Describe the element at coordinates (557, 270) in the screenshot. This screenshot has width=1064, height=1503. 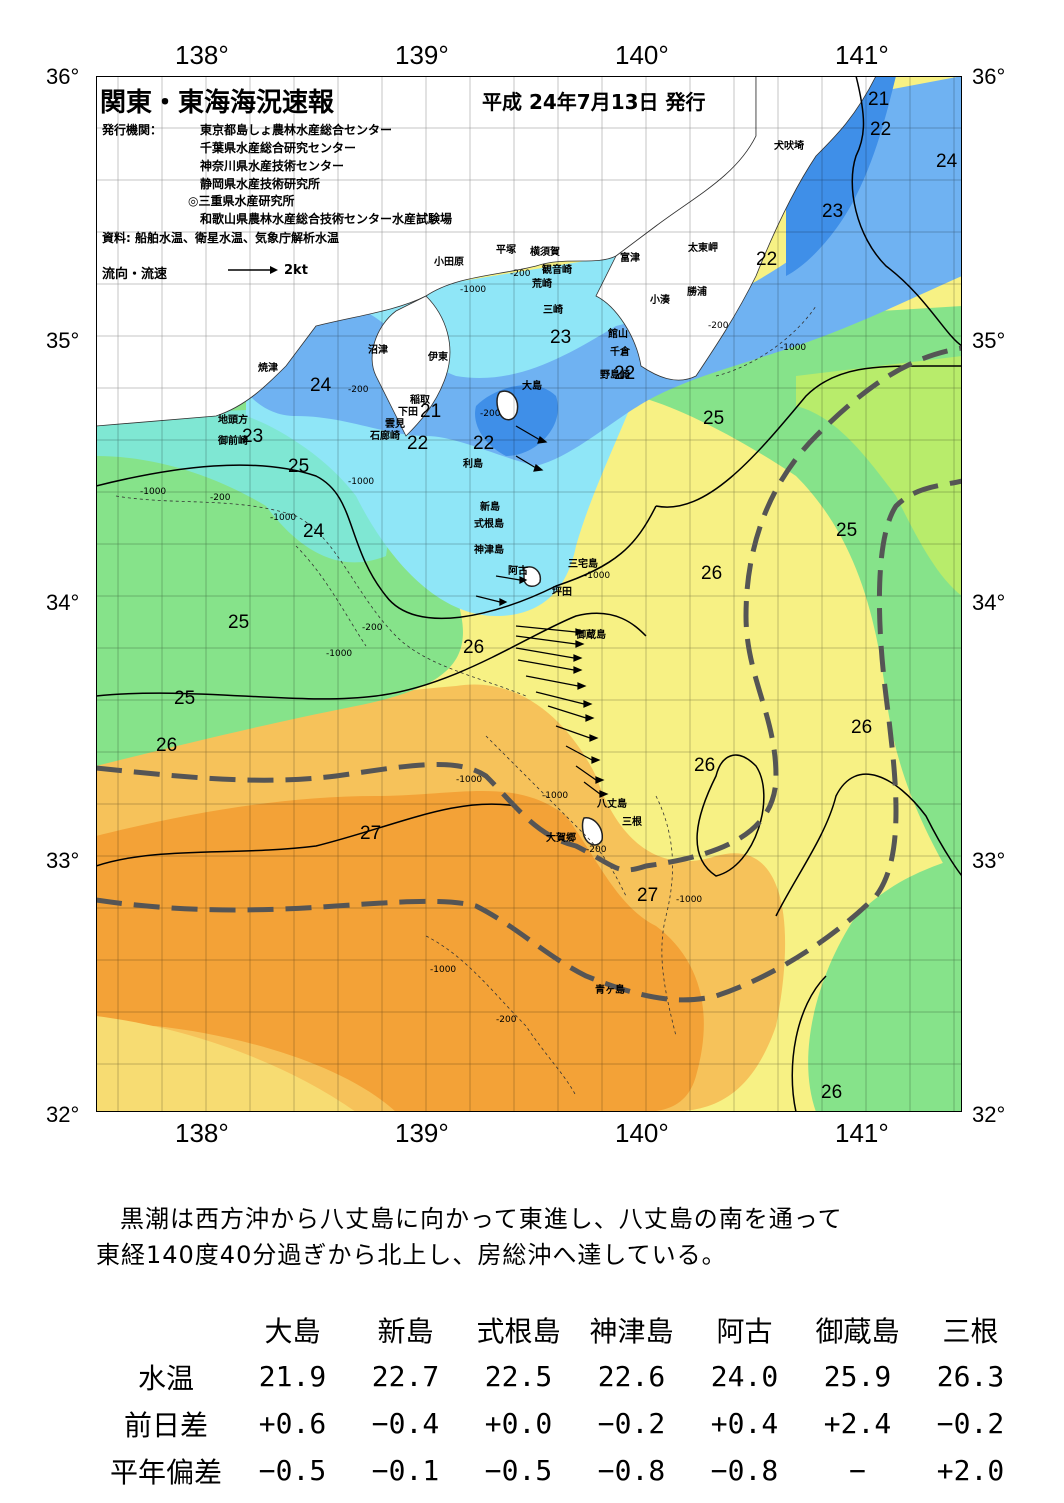
I see `place-label: 観音崎` at that location.